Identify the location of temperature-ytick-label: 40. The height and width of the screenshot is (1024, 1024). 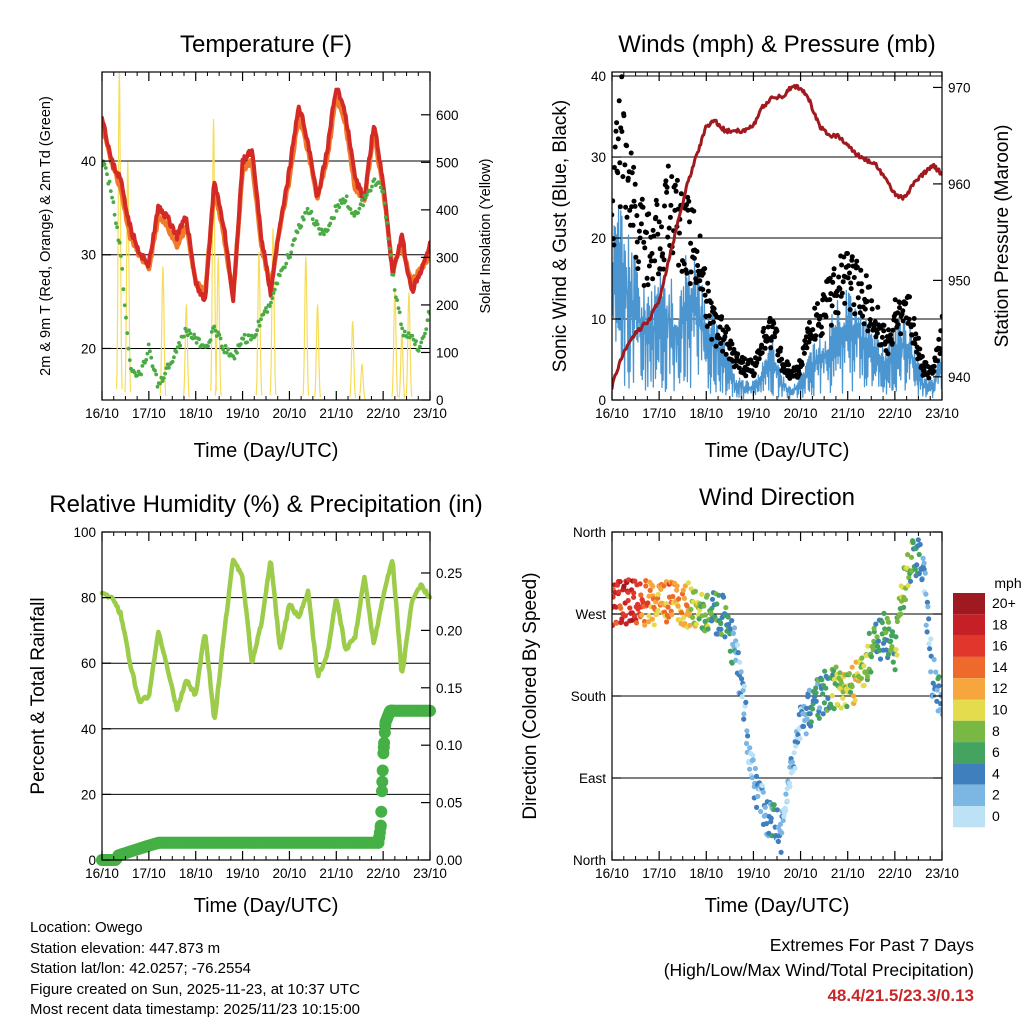
(88, 161).